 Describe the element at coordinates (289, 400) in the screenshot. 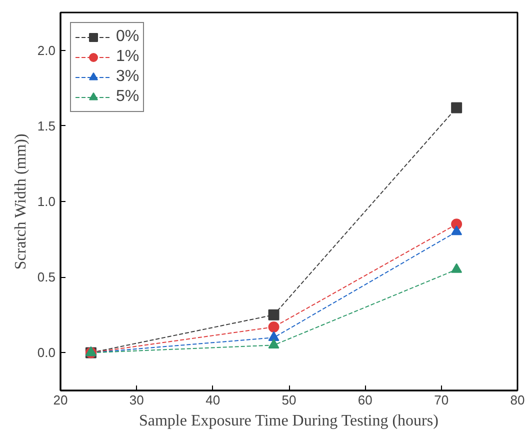

I see `x-tick-label: 50` at that location.